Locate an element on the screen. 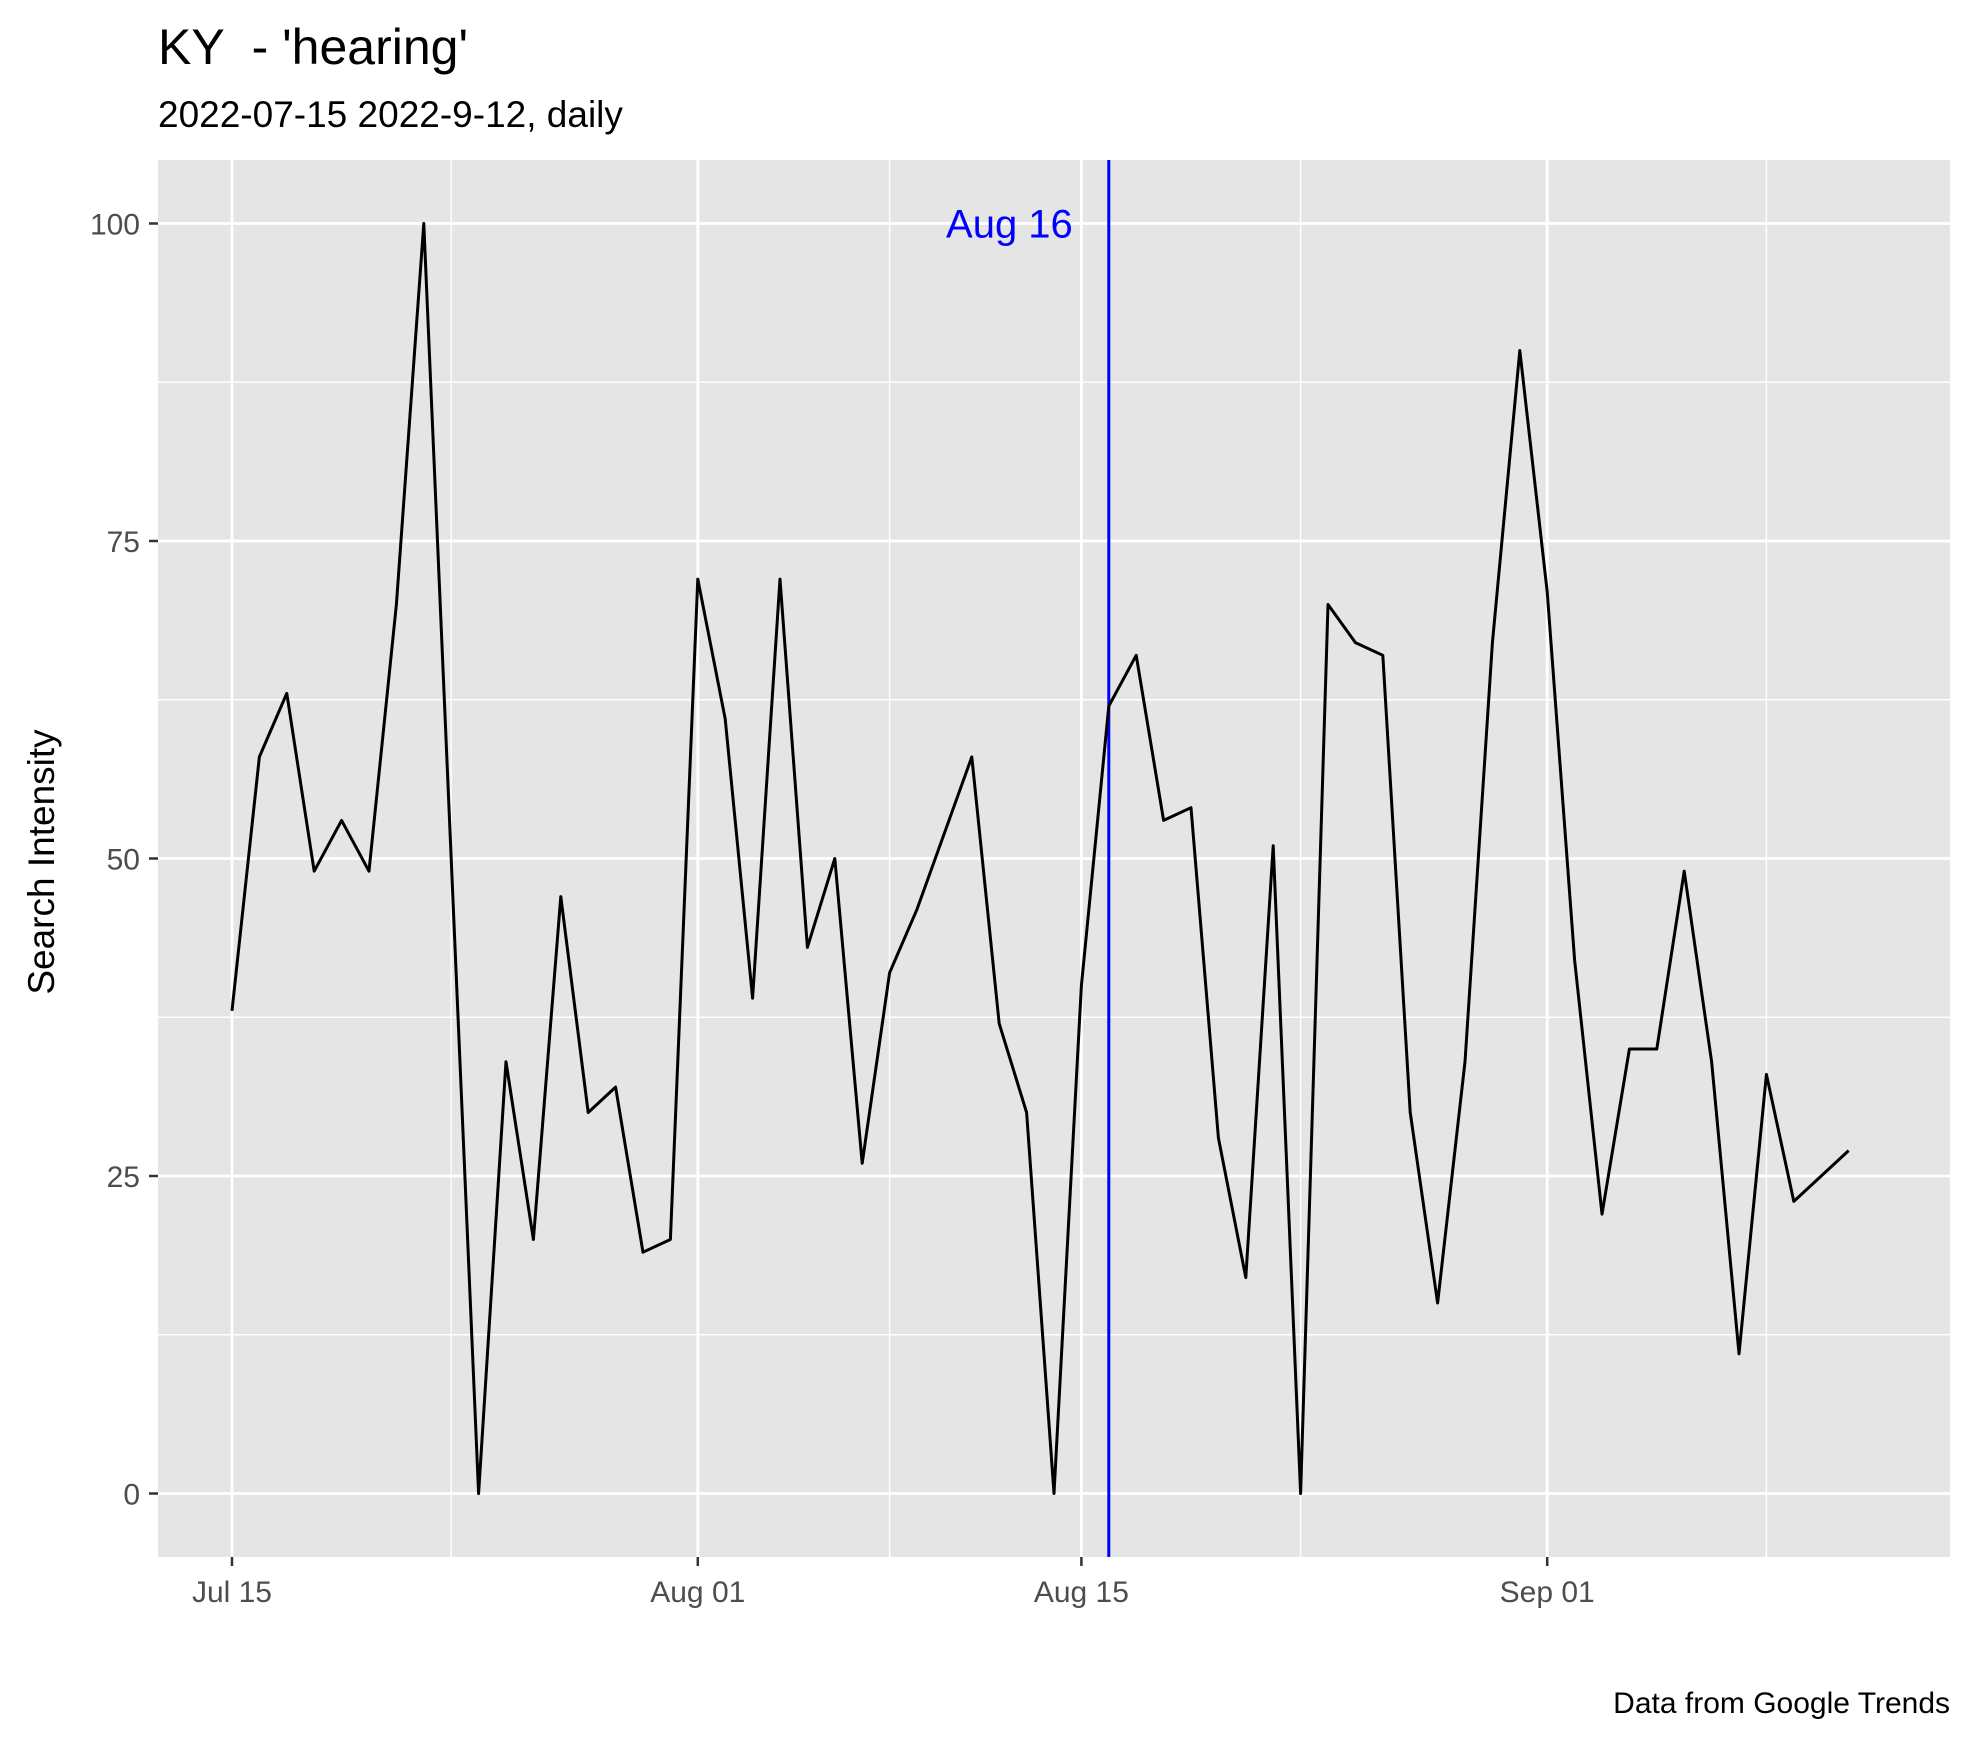 This screenshot has width=1966, height=1741. x-tick-label: Aug 15 is located at coordinates (1081, 1592).